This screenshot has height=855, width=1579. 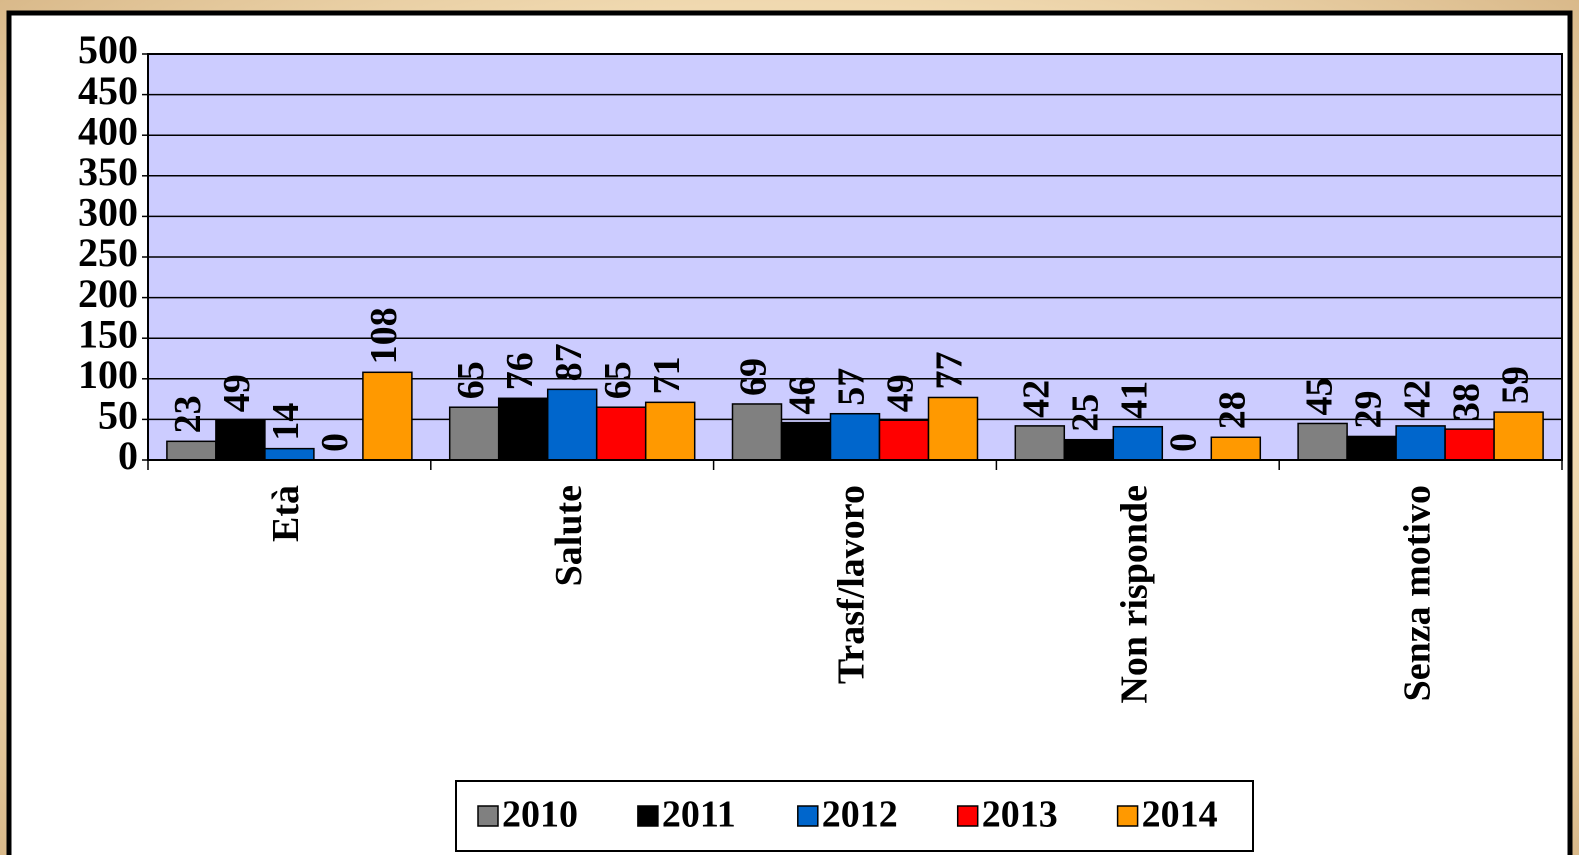 I want to click on data-label: 46, so click(x=803, y=396).